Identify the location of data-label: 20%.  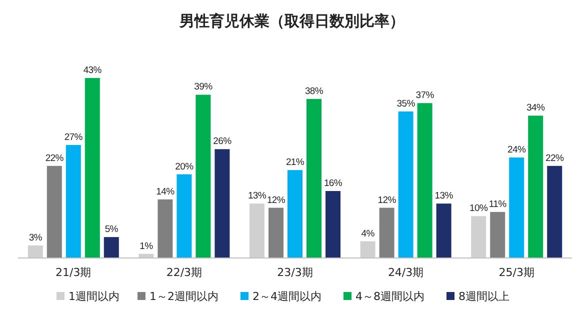
(184, 166).